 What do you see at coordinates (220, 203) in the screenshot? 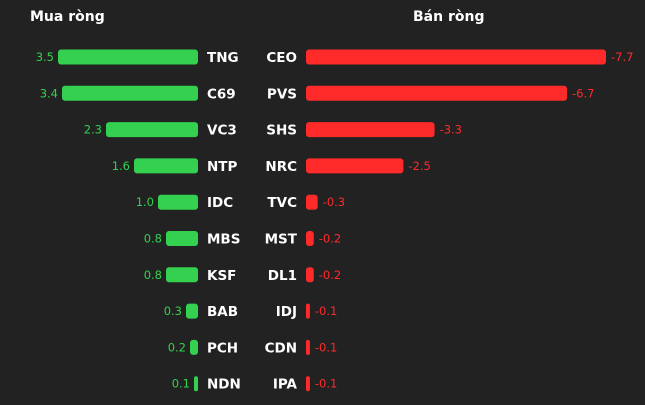
I see `buy-ticker-label: IDC` at bounding box center [220, 203].